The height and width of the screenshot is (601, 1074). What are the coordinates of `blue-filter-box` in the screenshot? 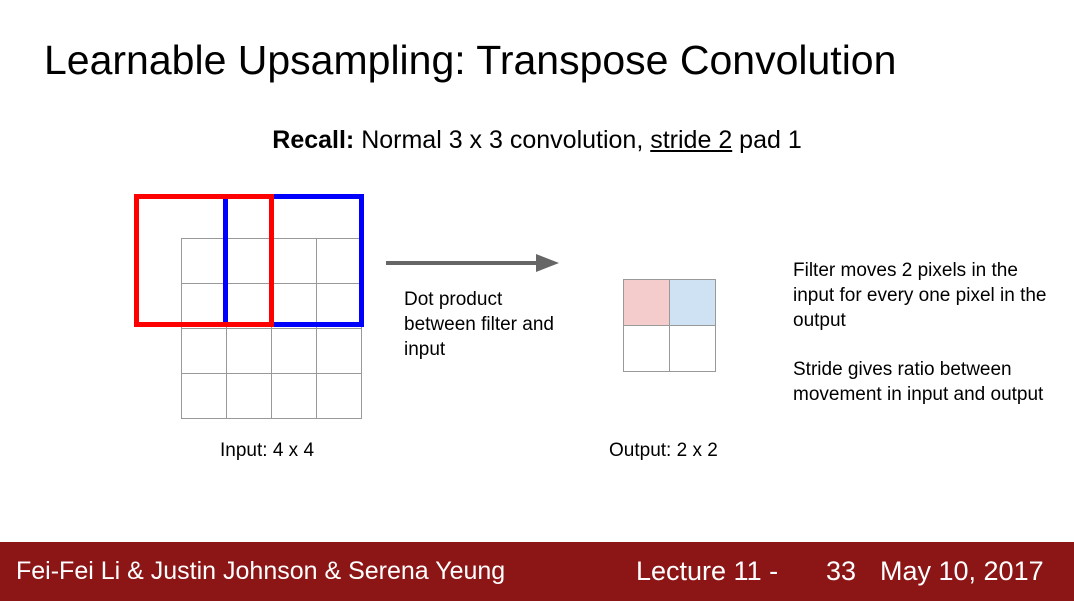 It's located at (293, 260).